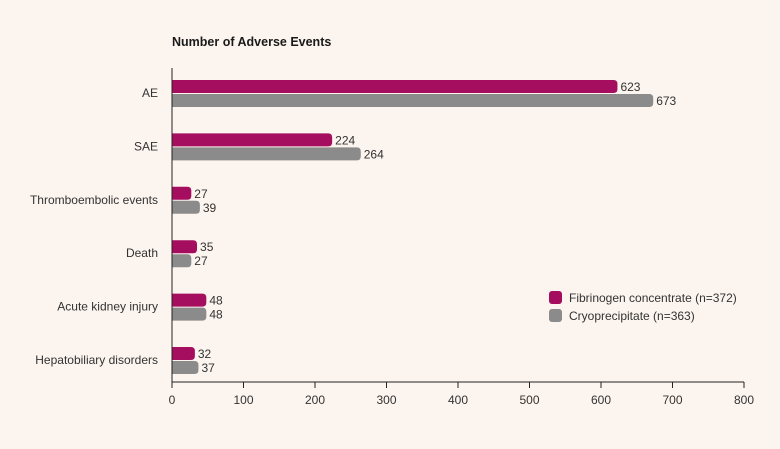 The height and width of the screenshot is (449, 780). What do you see at coordinates (458, 400) in the screenshot?
I see `x-tick-label: 400` at bounding box center [458, 400].